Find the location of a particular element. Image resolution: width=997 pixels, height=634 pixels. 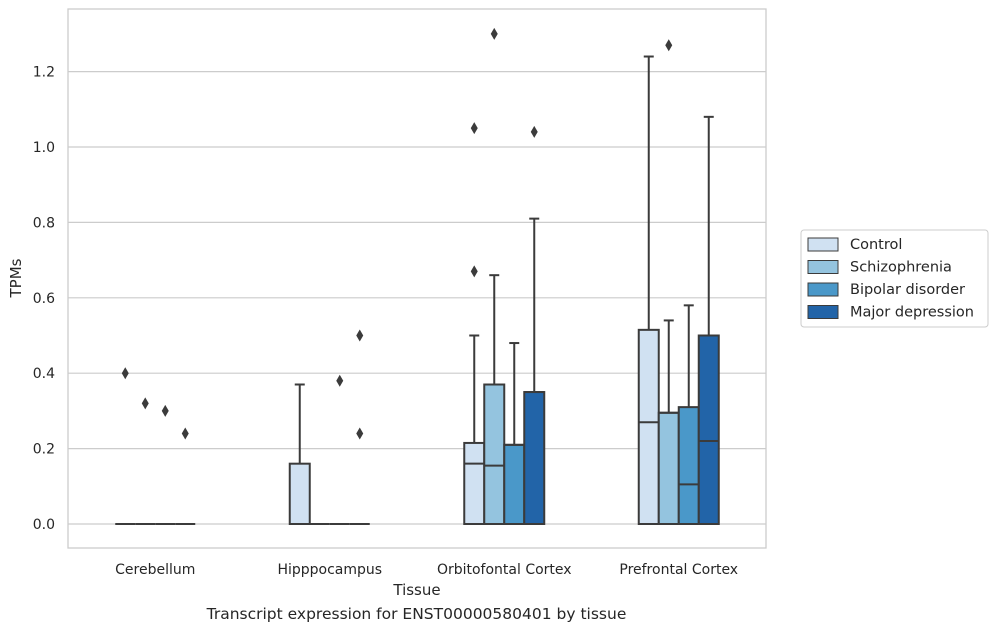

y-tick-labels: 0.0 0.2 0.4 0.6 0.8 1.0 1.2 is located at coordinates (44, 299).